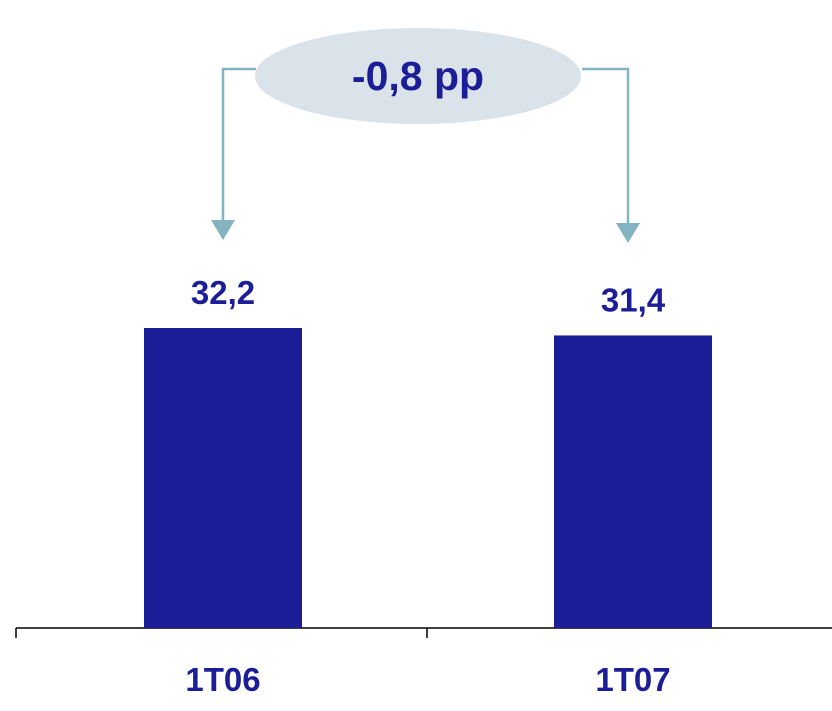 The width and height of the screenshot is (832, 711). I want to click on connector-line-right, so click(606, 146).